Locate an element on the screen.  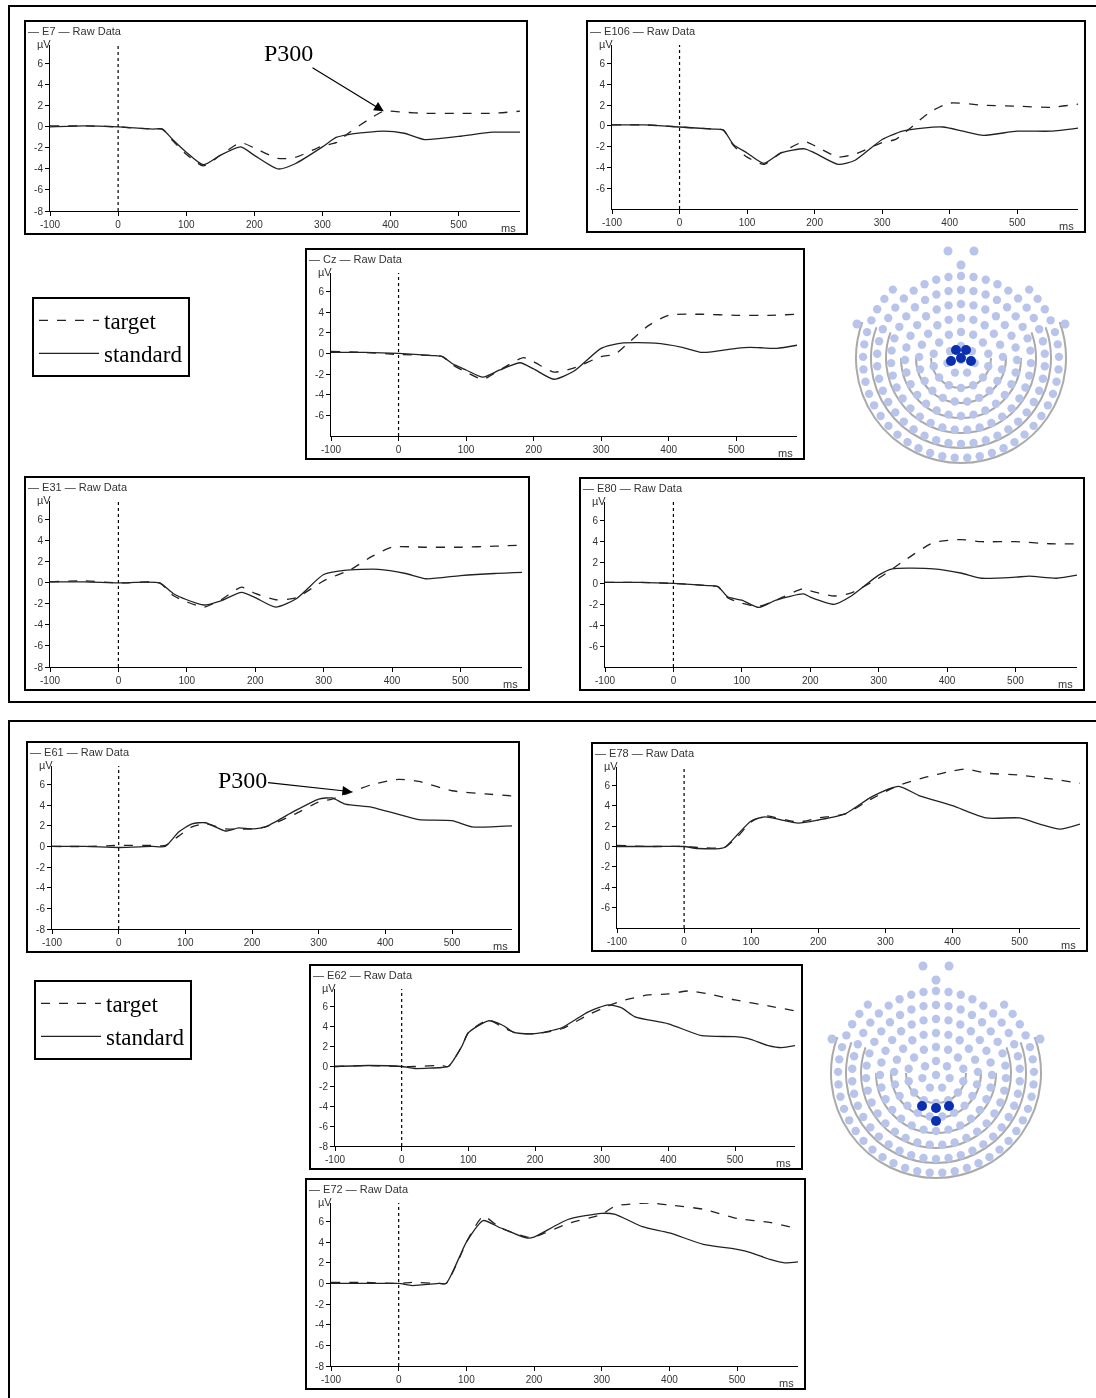
legend-label: target is located at coordinates (130, 322).